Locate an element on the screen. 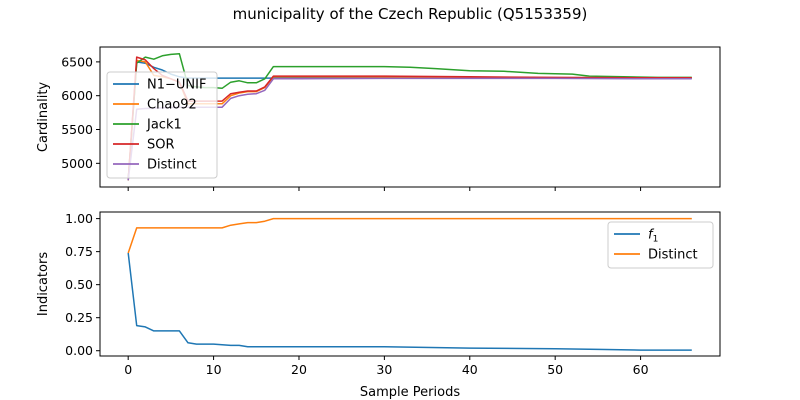 This screenshot has width=800, height=400. legend-label: SOR is located at coordinates (161, 145).